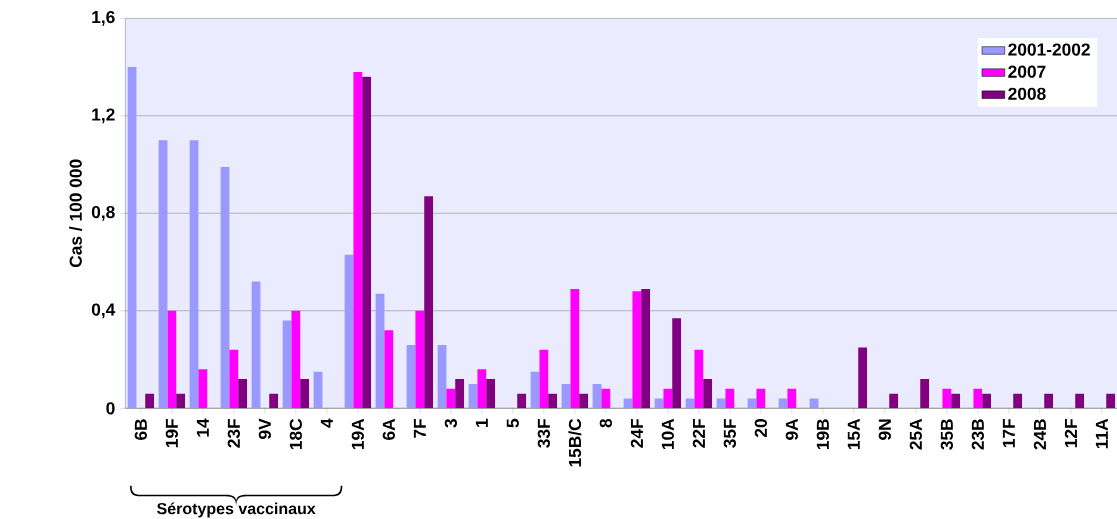 The width and height of the screenshot is (1117, 519). What do you see at coordinates (946, 434) in the screenshot?
I see `x-tick-label: 35B` at bounding box center [946, 434].